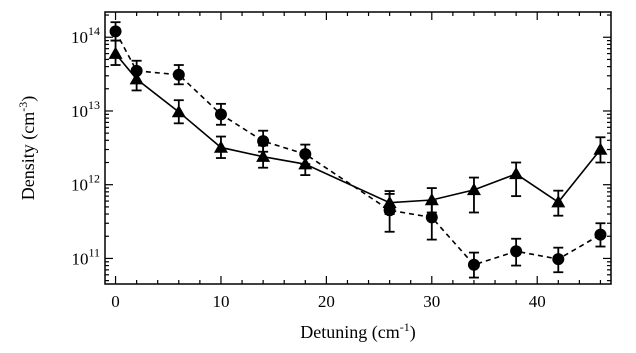 This screenshot has width=636, height=353. Describe the element at coordinates (94, 31) in the screenshot. I see `y-tick-exponent: 14` at that location.